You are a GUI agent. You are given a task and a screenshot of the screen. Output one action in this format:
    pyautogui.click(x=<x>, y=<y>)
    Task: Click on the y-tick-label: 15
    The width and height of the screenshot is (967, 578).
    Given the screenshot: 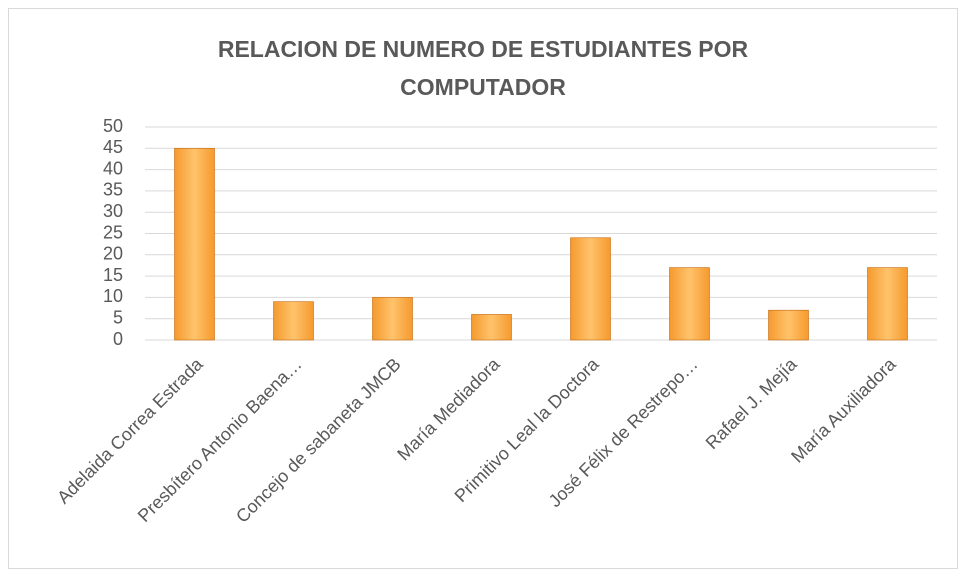 What is the action you would take?
    pyautogui.click(x=113, y=275)
    